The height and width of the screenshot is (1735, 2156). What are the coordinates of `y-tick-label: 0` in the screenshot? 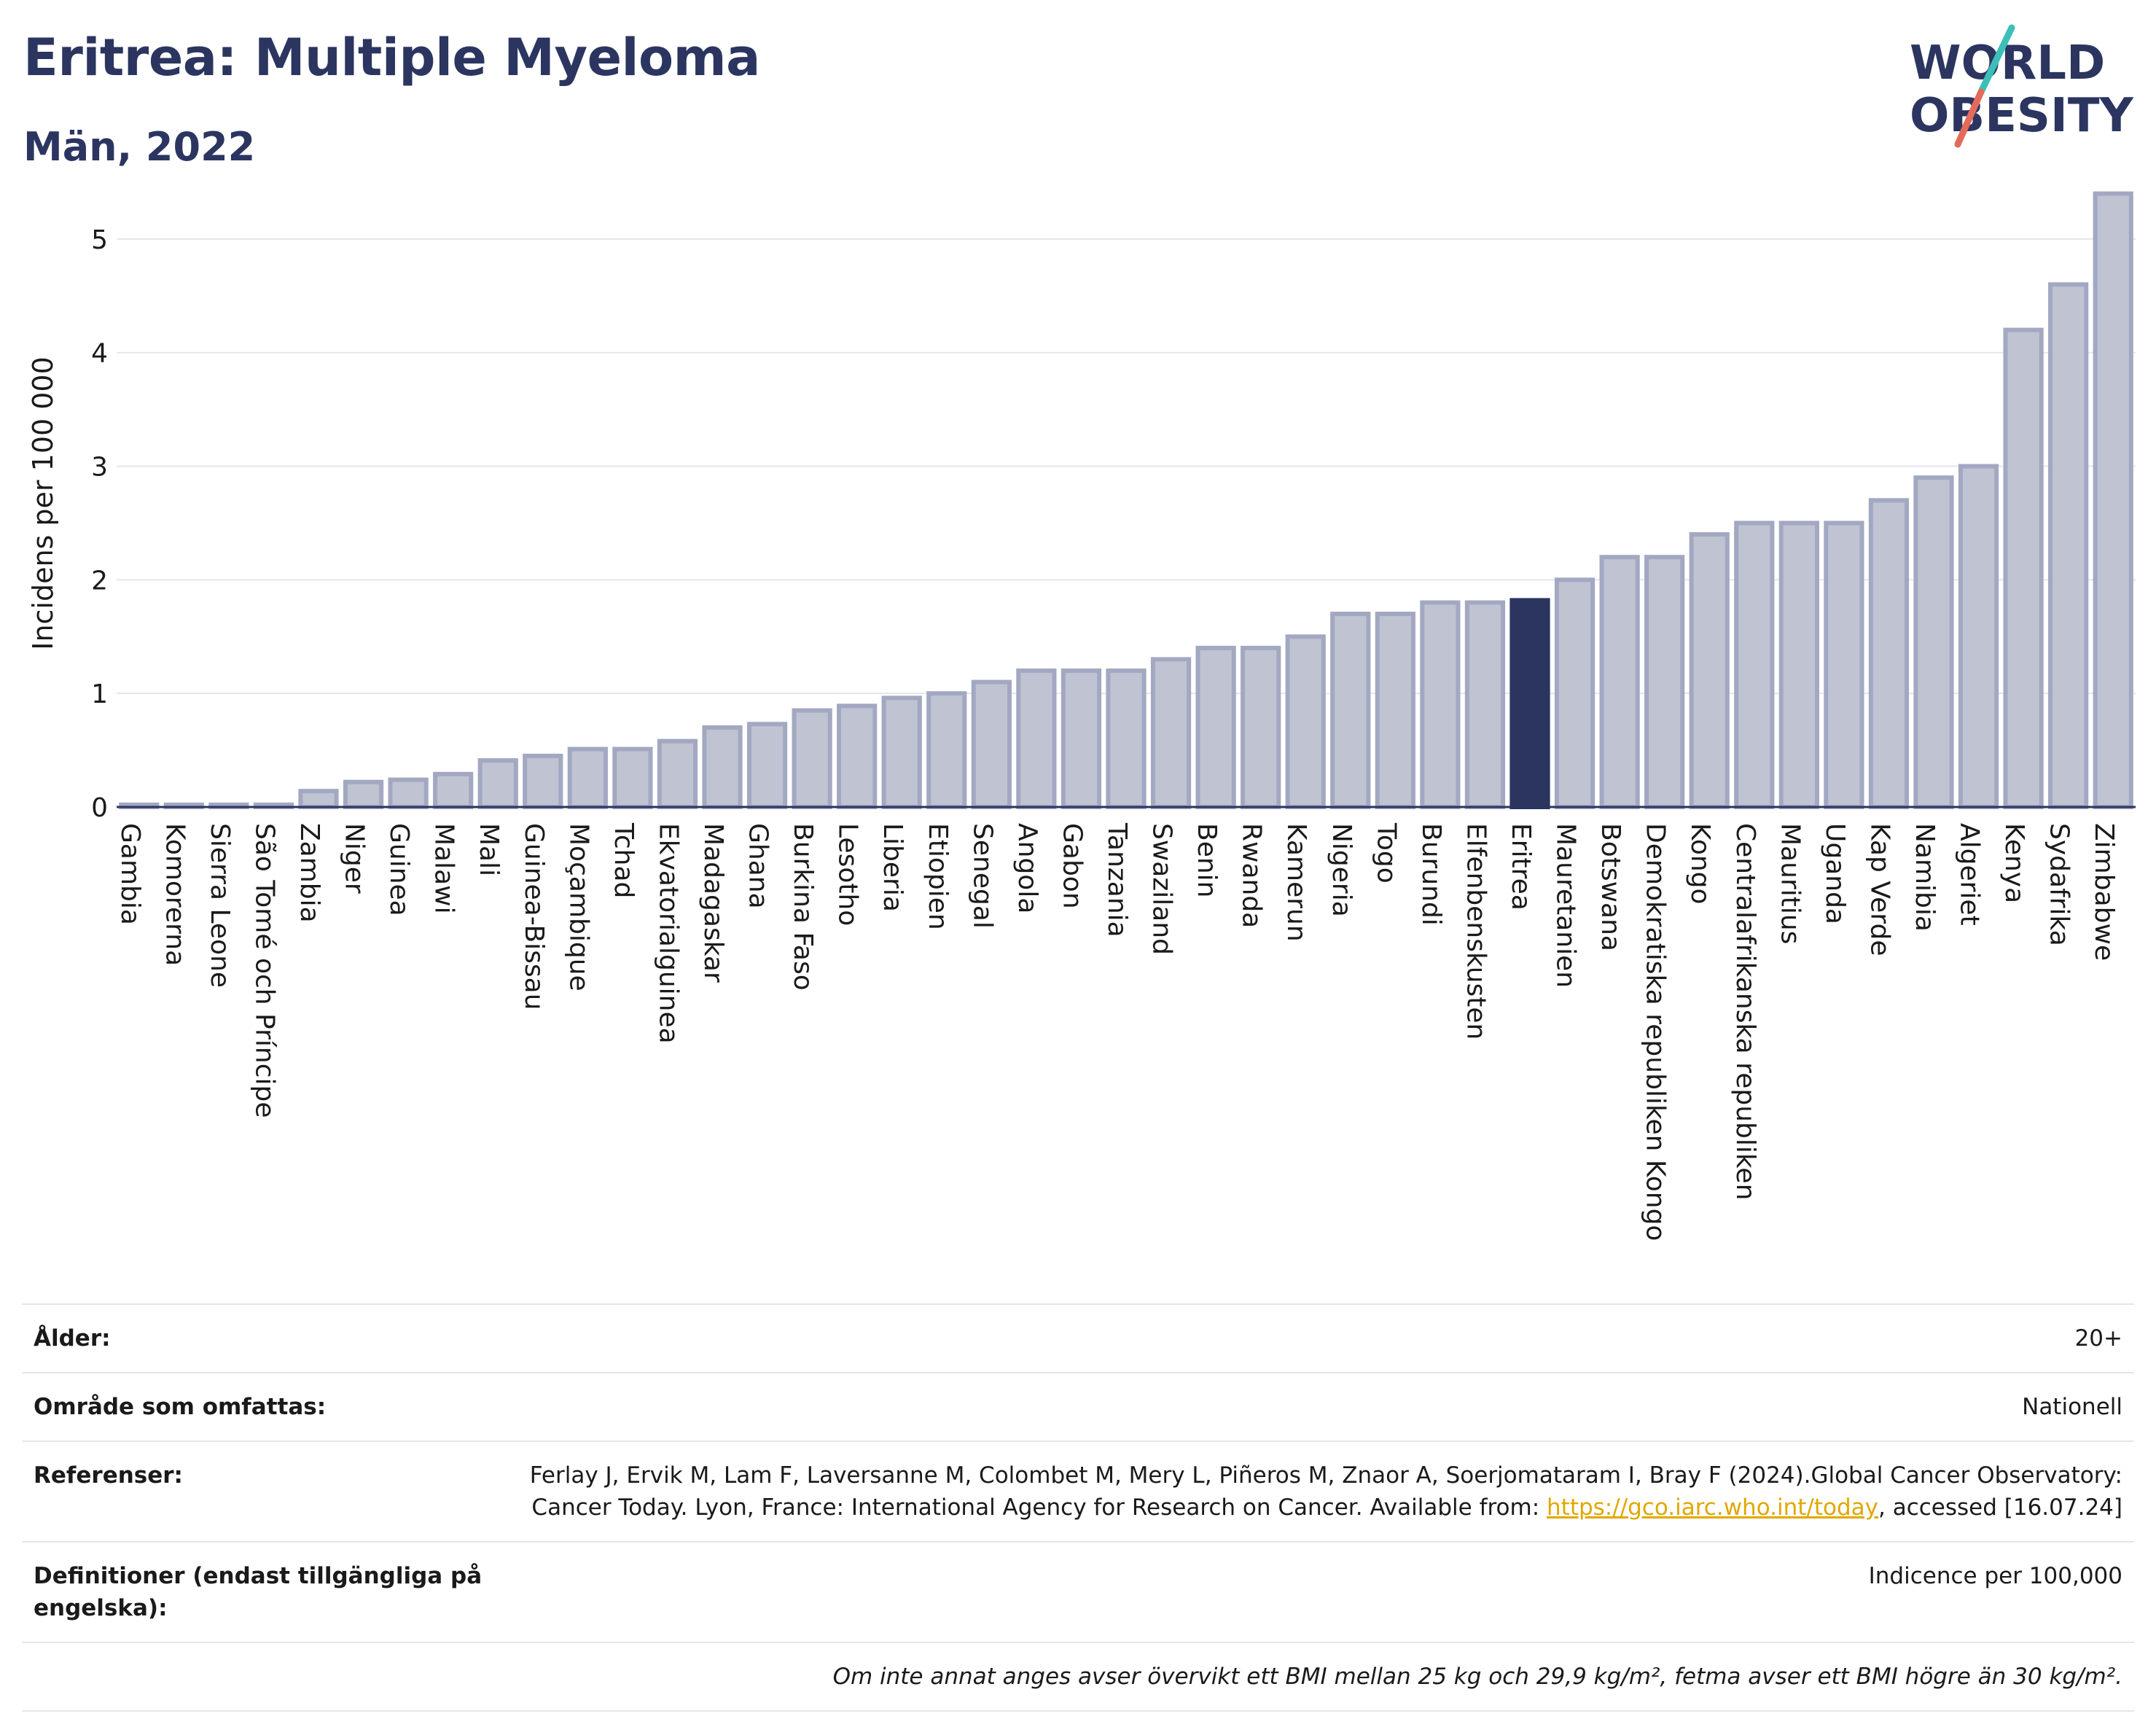 It's located at (100, 808).